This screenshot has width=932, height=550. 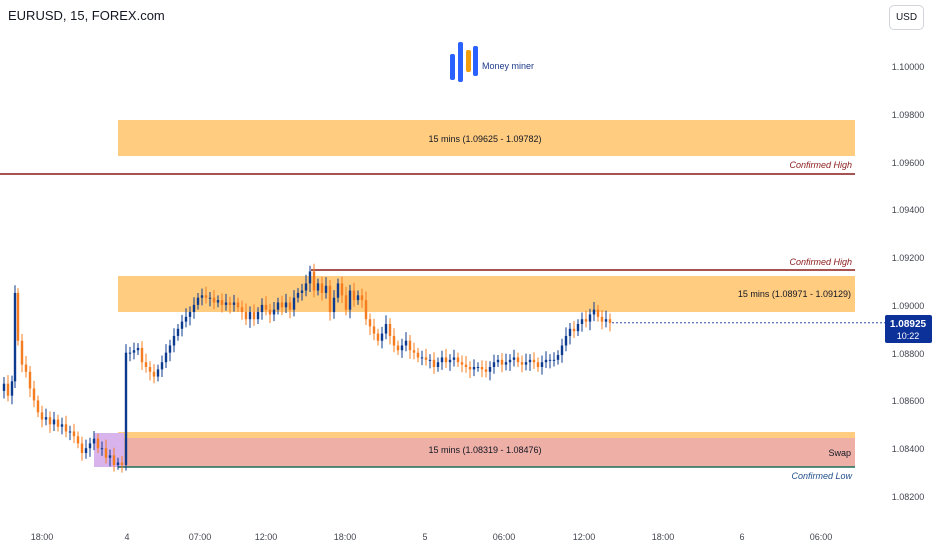 I want to click on zone-mid-rect, so click(x=486, y=294).